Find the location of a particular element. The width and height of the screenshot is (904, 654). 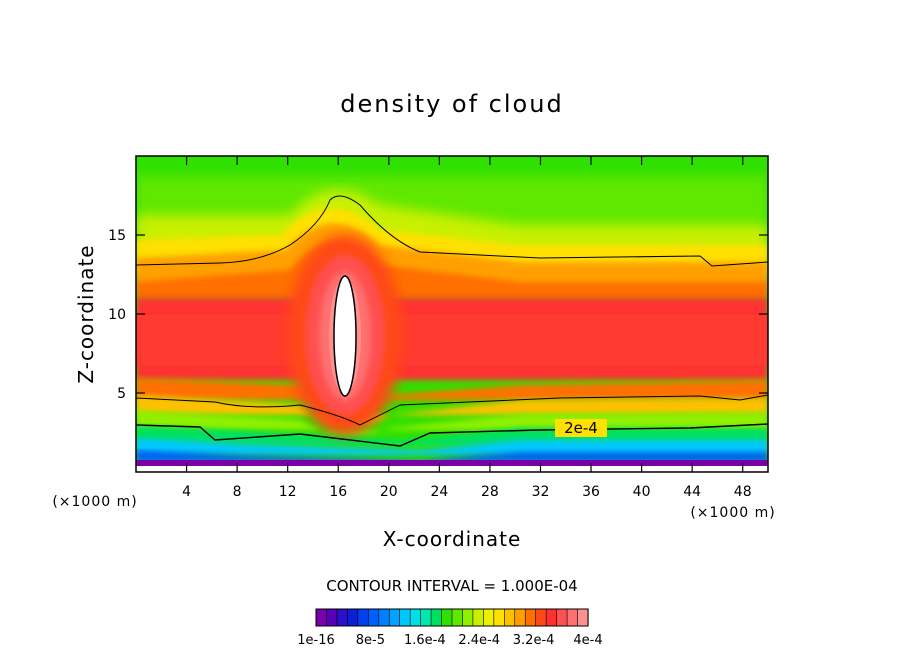

contour-label-bg is located at coordinates (581, 428).